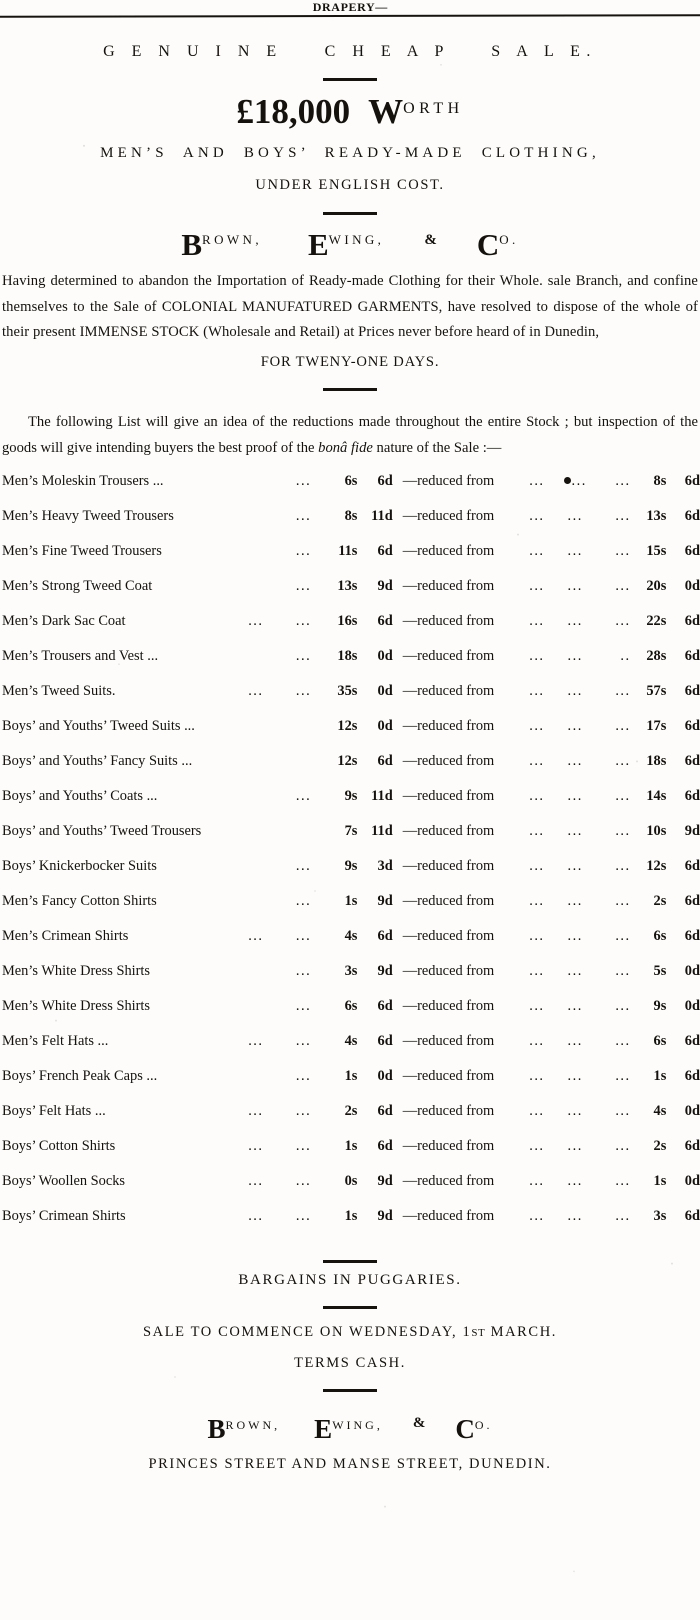 The image size is (700, 1620). What do you see at coordinates (221, 244) in the screenshot?
I see `firm-brown: BROWN,` at bounding box center [221, 244].